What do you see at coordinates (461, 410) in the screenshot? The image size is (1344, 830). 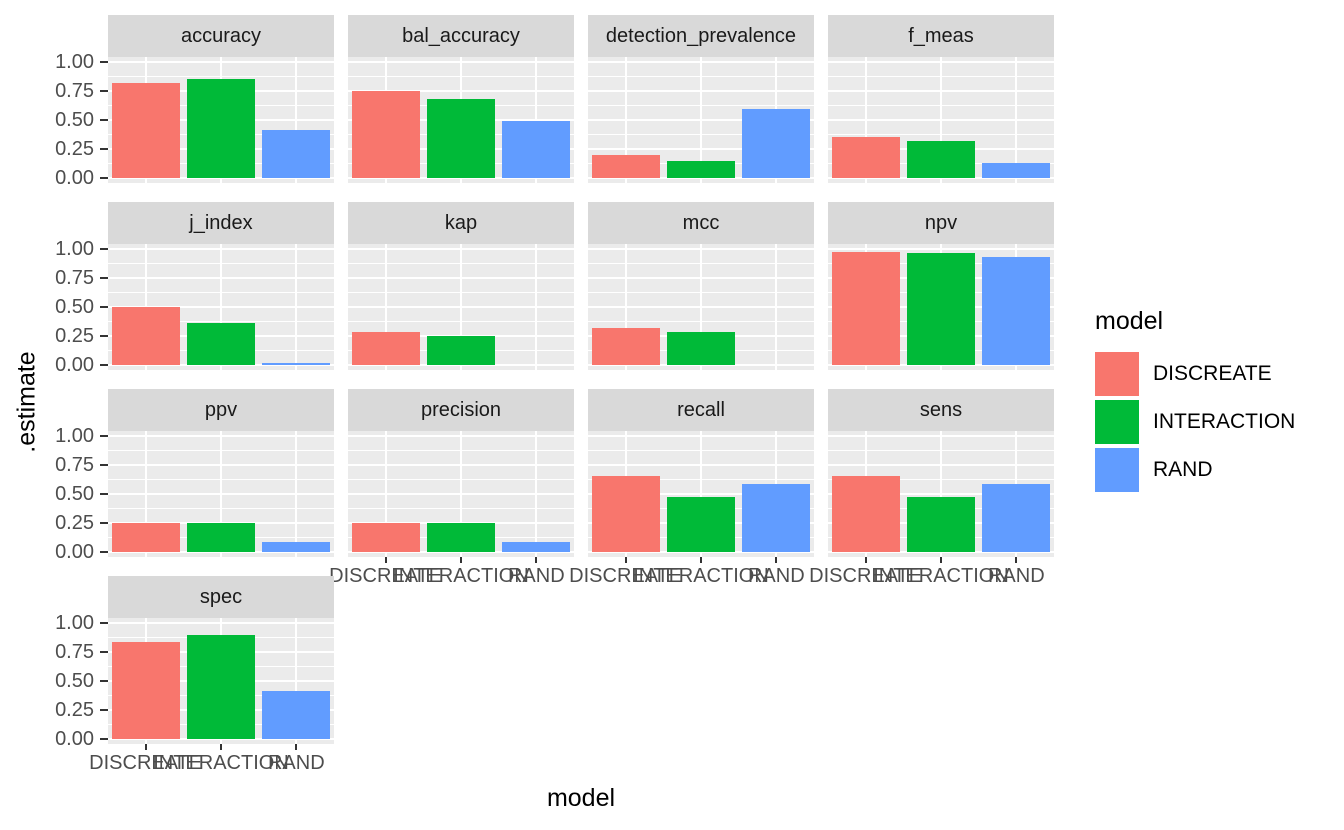 I see `facet-strip: precision` at bounding box center [461, 410].